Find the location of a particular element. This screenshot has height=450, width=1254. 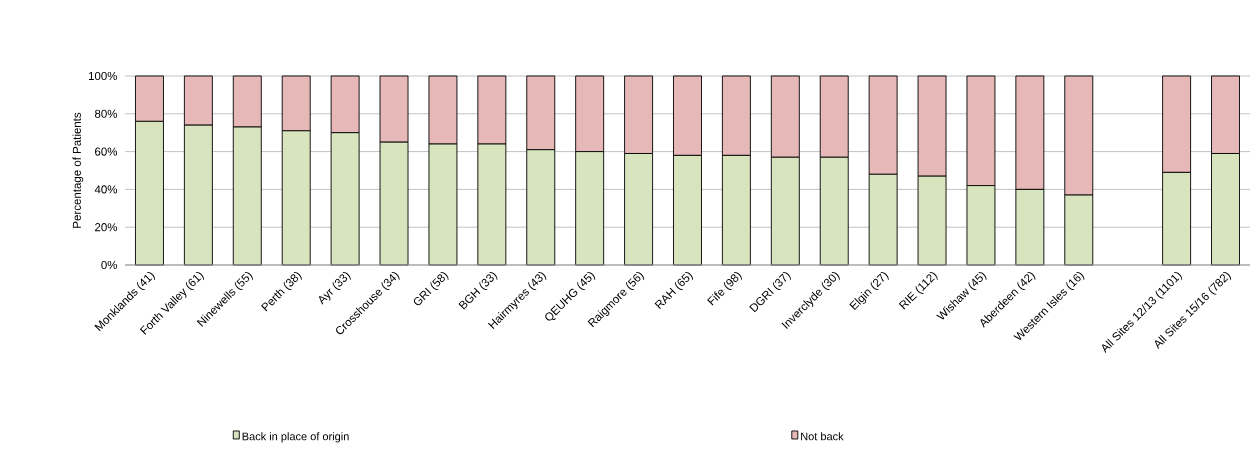

legend-label: Not back is located at coordinates (822, 436).